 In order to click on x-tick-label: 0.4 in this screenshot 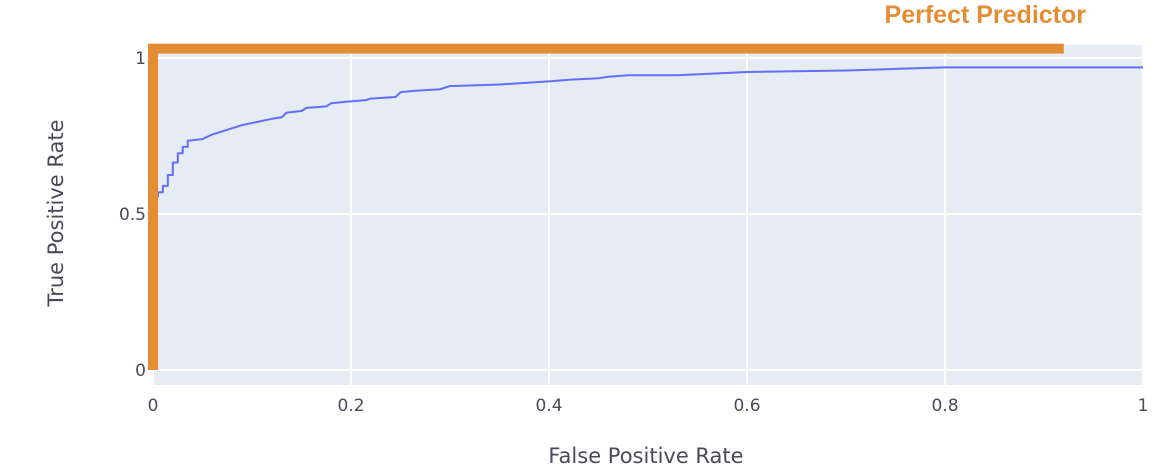, I will do `click(548, 406)`.